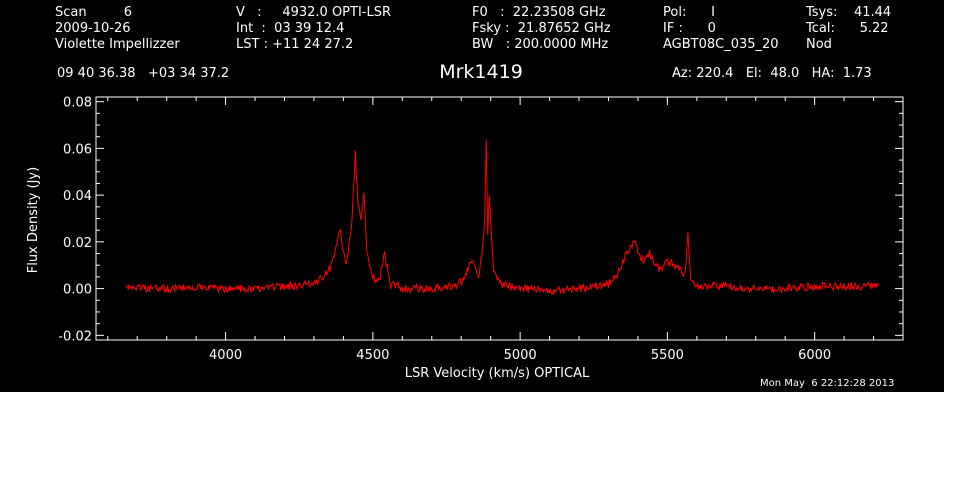  Describe the element at coordinates (540, 44) in the screenshot. I see `header-bw: BW : 200.0000 MHz` at that location.